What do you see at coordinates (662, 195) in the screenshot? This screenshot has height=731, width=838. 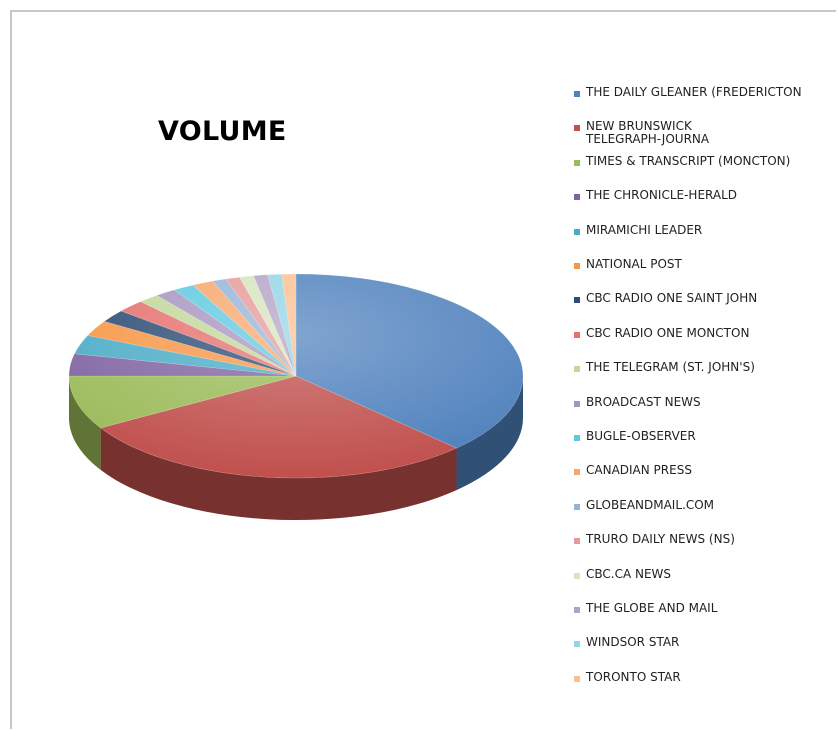 I see `legend-label: THE CHRONICLE-HERALD` at bounding box center [662, 195].